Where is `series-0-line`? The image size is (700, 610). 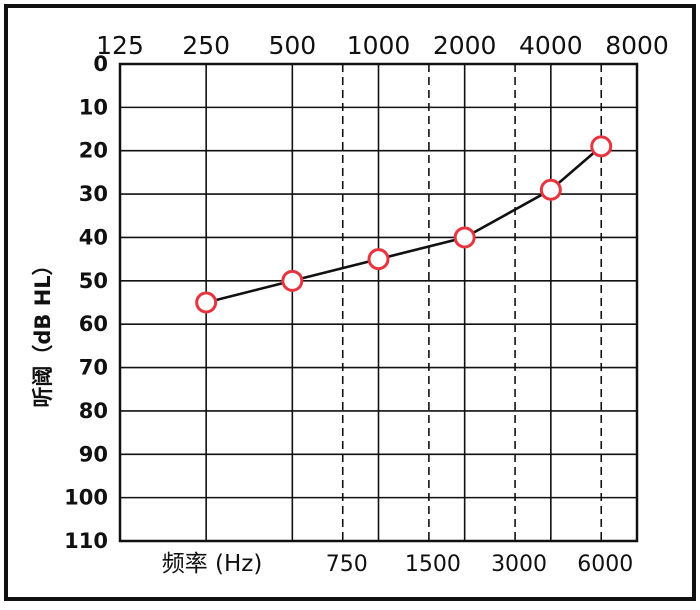 series-0-line is located at coordinates (404, 224).